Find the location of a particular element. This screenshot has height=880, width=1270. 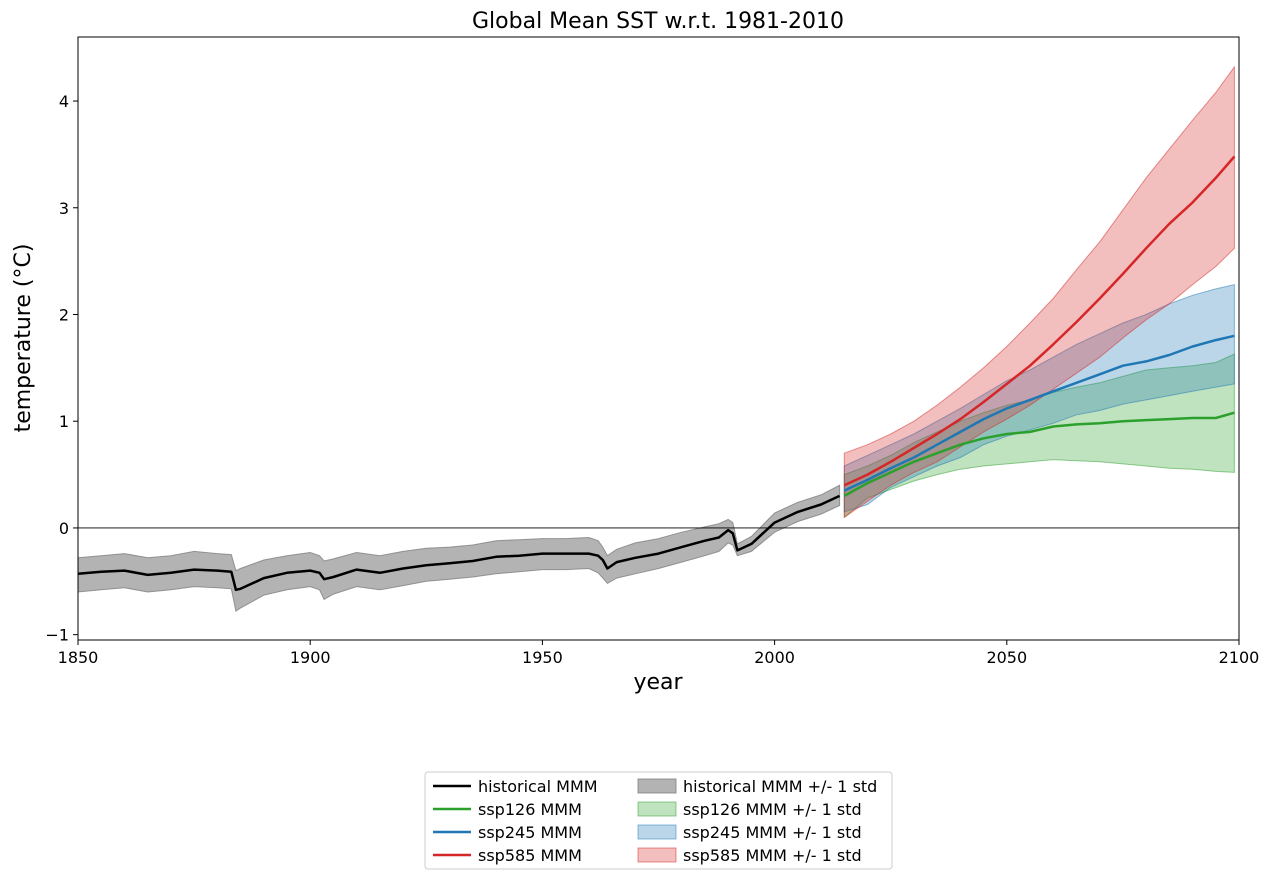

x-tick-label: 1850 is located at coordinates (78, 657).